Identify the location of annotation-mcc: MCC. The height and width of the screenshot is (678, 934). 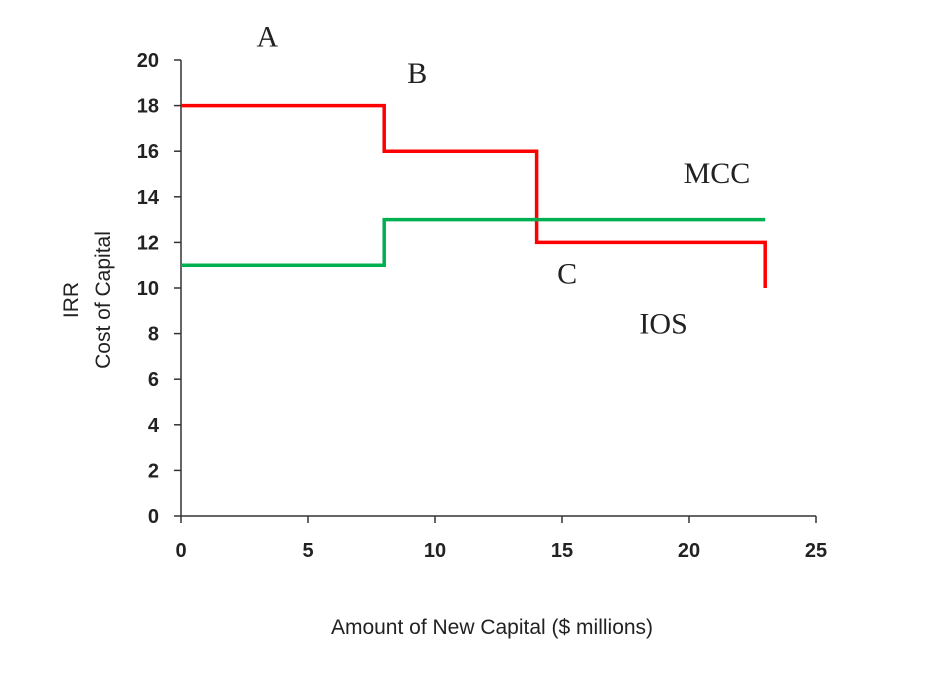
(717, 173).